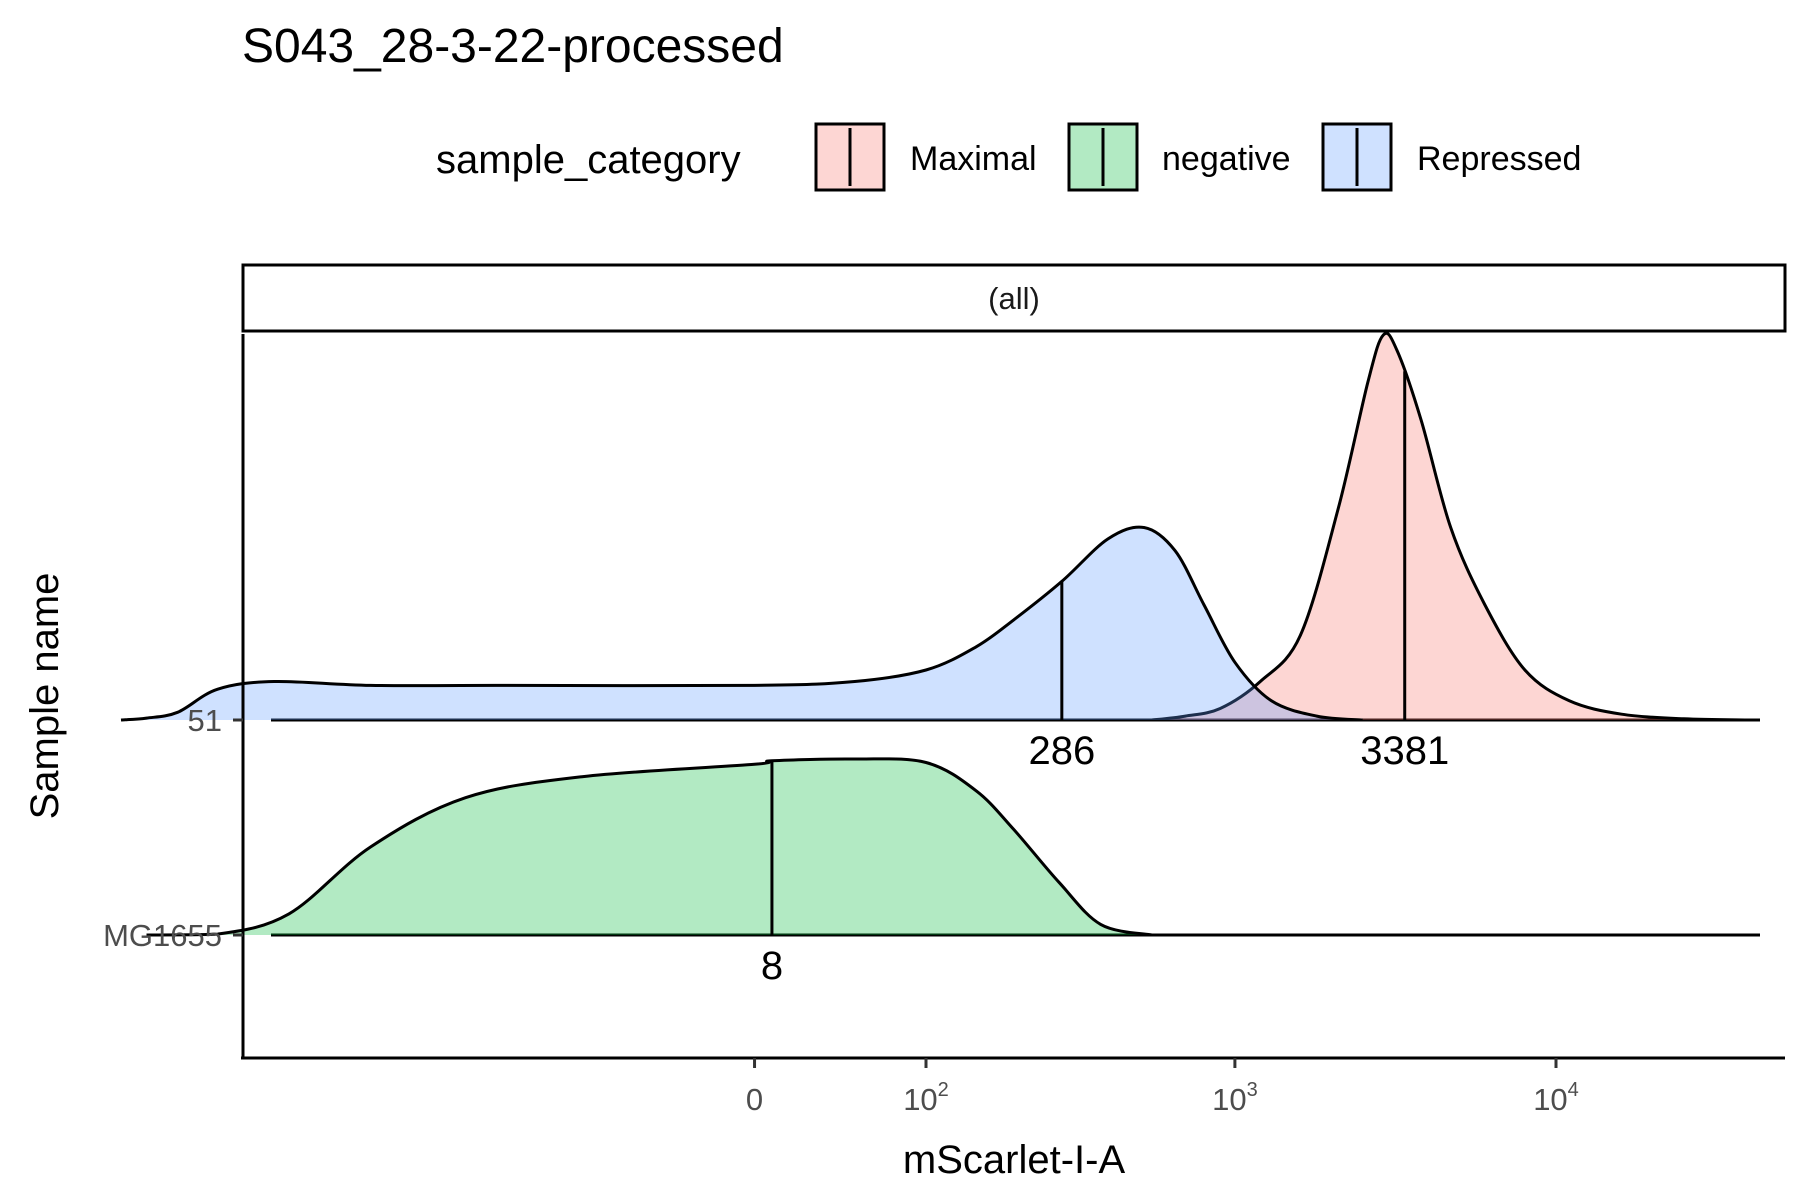  I want to click on x-tick-104: 104, so click(1556, 1087).